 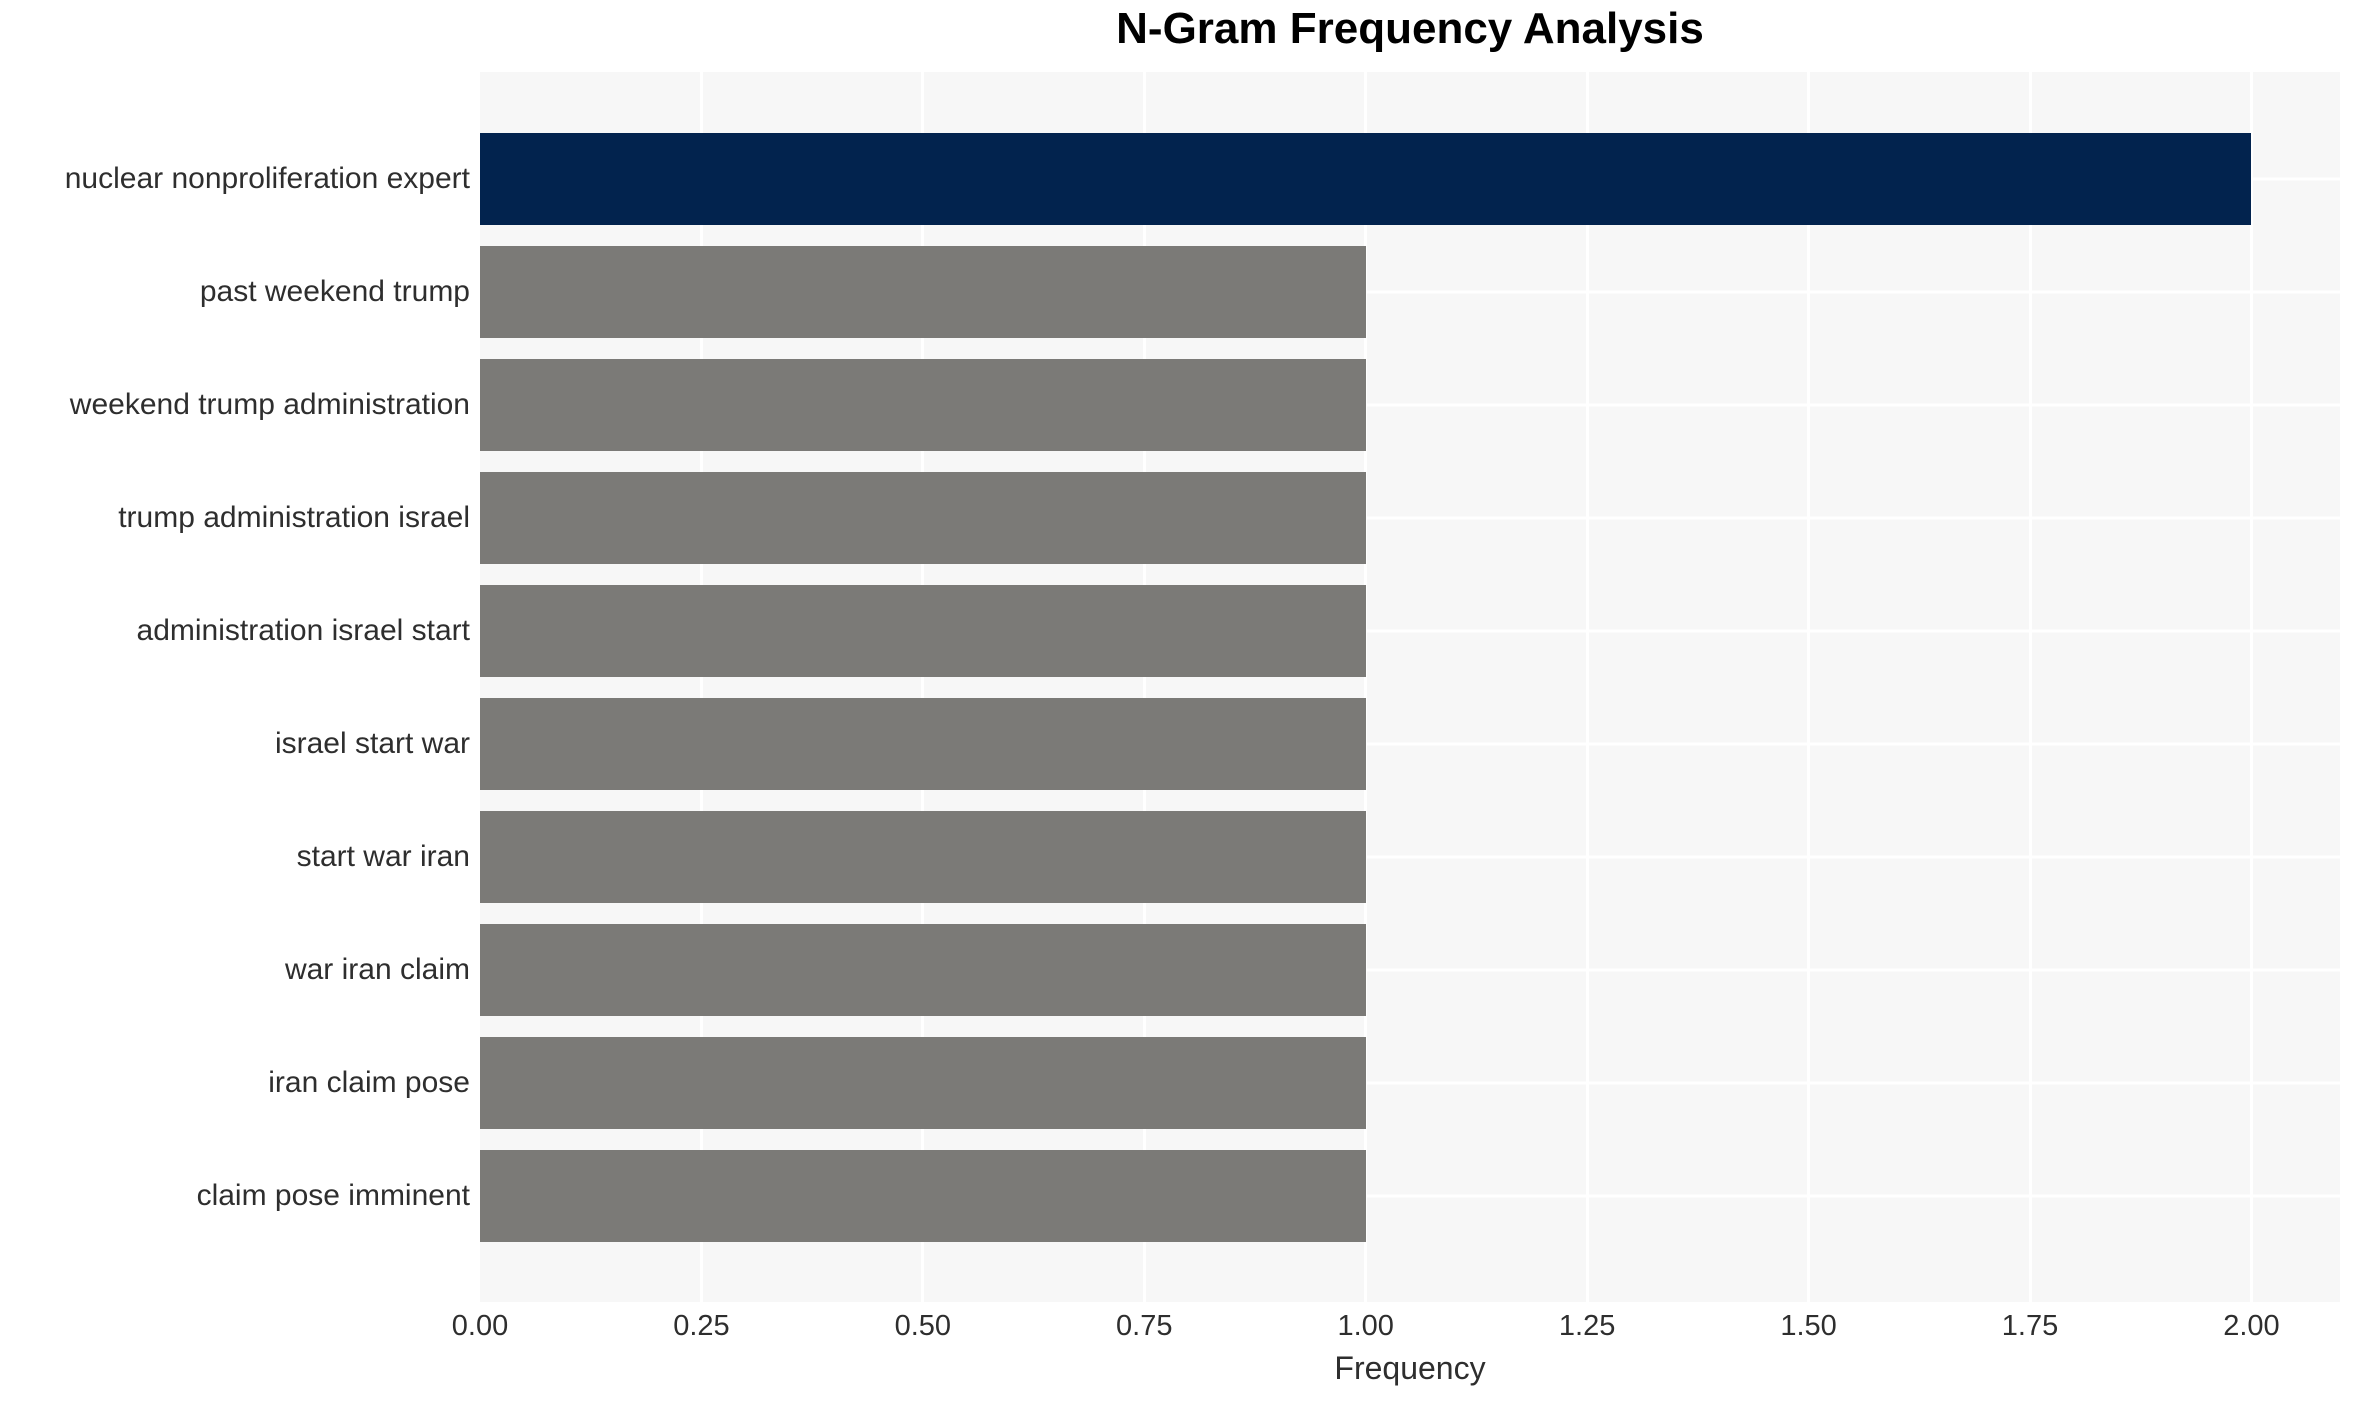 I want to click on y-tick-label: nuclear nonproliferation expert, so click(x=267, y=178).